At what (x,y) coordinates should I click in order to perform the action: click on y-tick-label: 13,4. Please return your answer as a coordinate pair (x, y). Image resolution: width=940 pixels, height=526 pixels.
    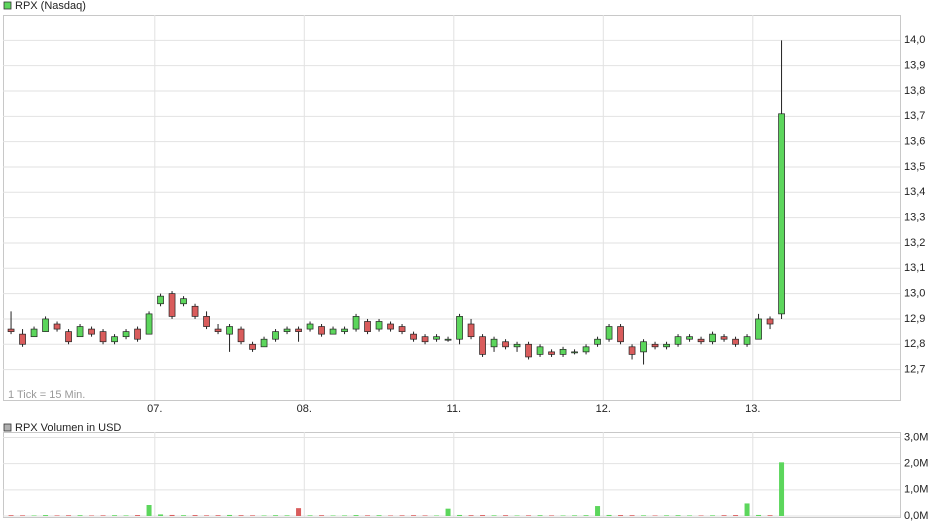
    Looking at the image, I should click on (914, 192).